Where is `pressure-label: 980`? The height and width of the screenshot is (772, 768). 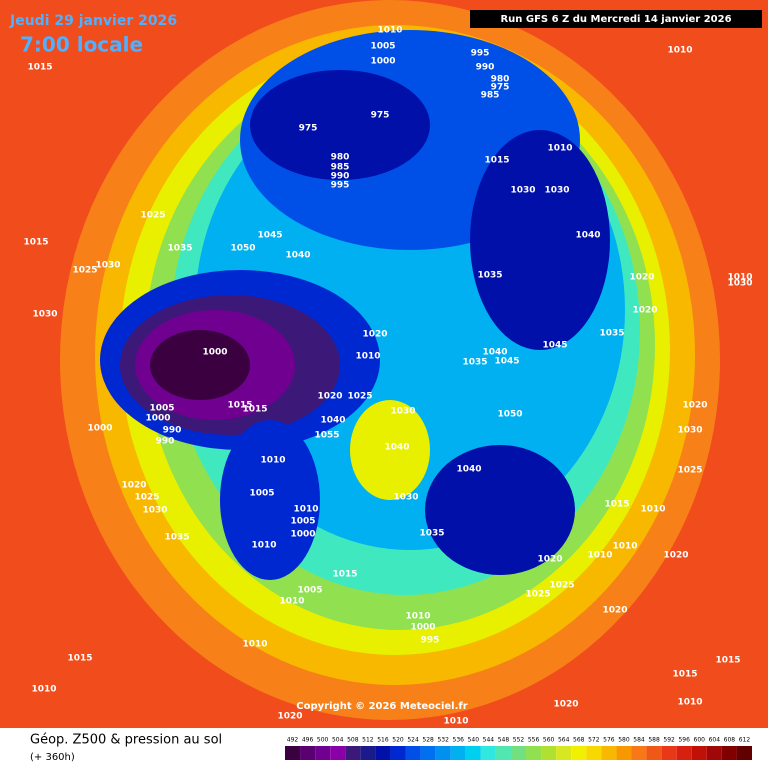
pressure-label: 980 is located at coordinates (500, 80).